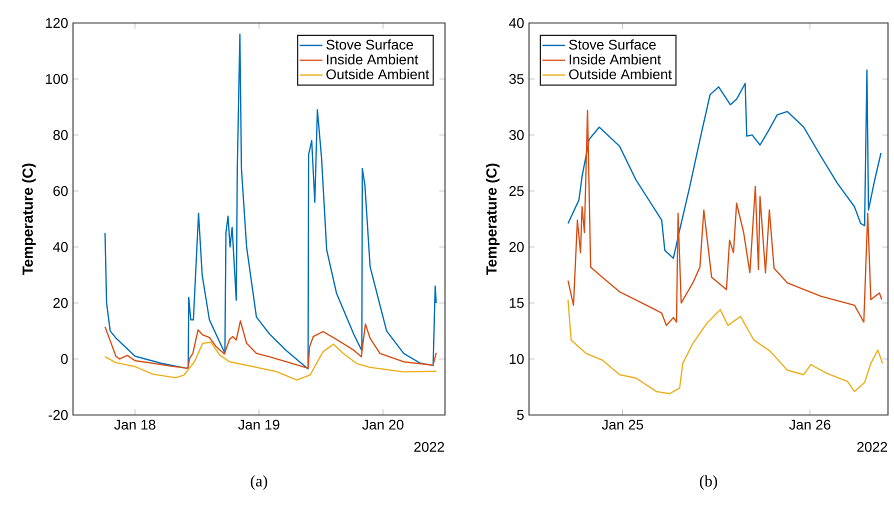 Image resolution: width=894 pixels, height=508 pixels. I want to click on y-tick-label: 100, so click(57, 79).